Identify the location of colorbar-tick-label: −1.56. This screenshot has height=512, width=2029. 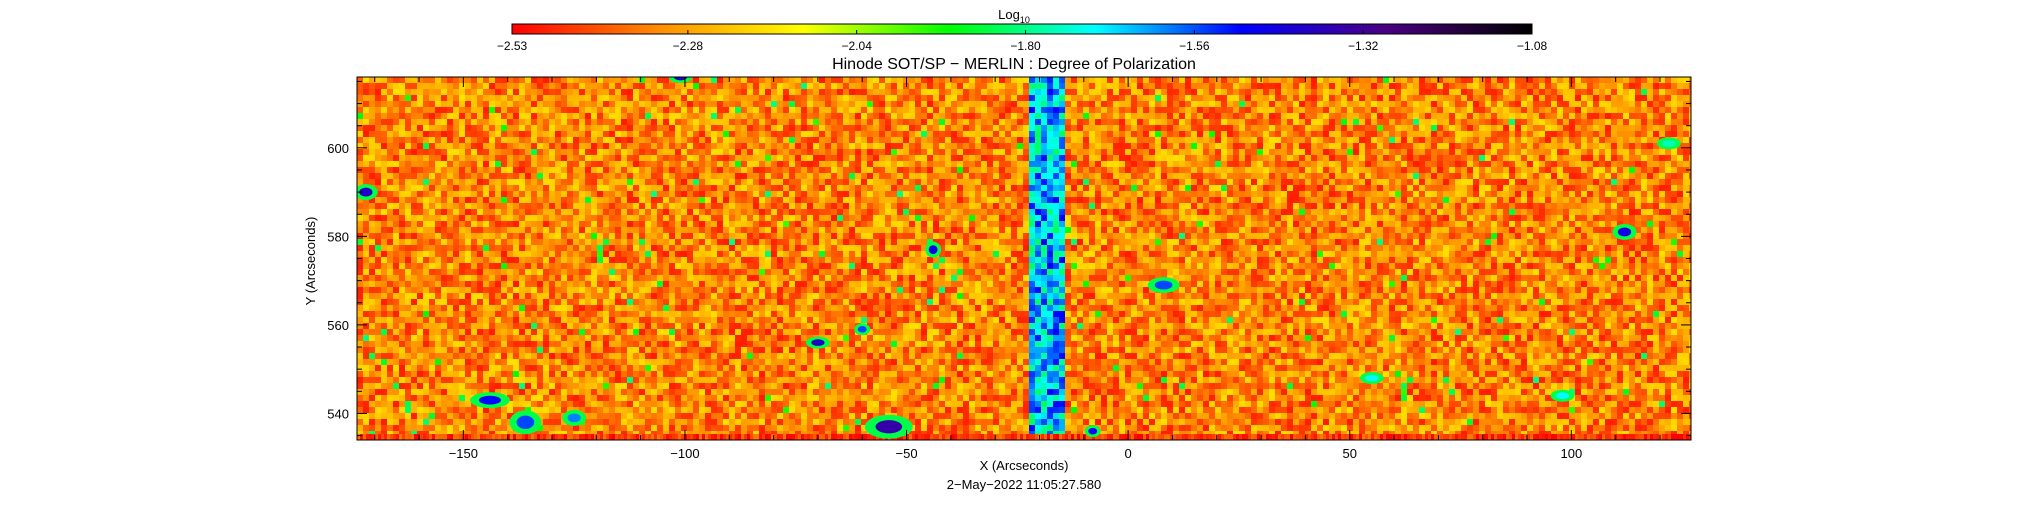
(1194, 46).